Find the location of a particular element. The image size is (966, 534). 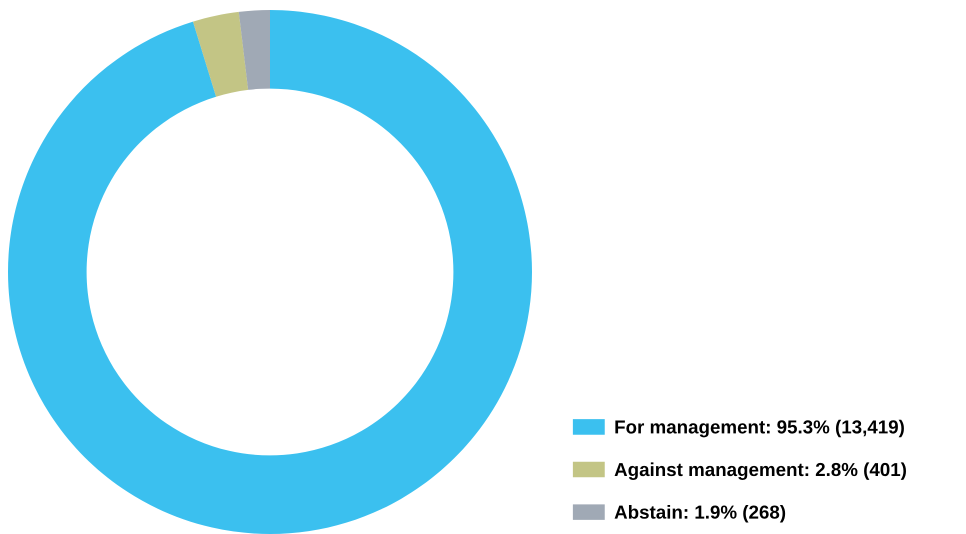

legend-label: Abstain: 1.9% (268) is located at coordinates (700, 513).